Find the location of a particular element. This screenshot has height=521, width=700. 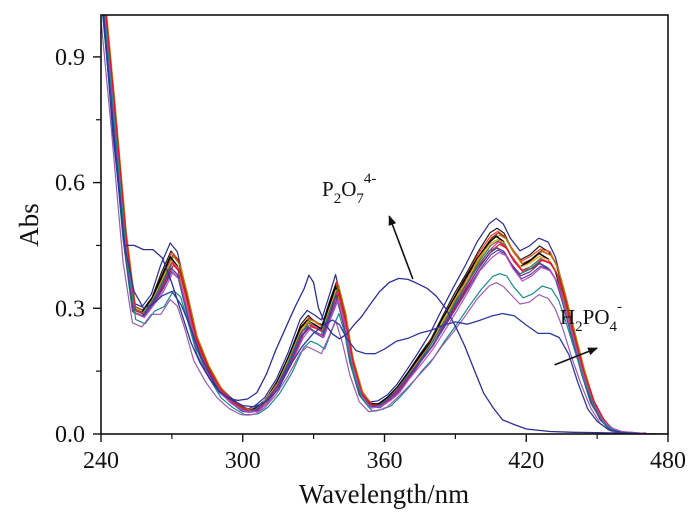

h2po4-label: H2PO4- is located at coordinates (591, 317).